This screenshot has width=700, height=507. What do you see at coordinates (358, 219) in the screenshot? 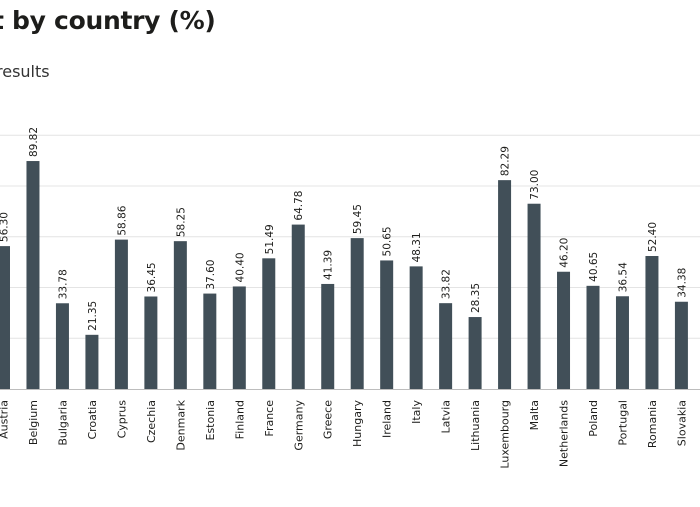
I see `value-label-hungary: 59.45` at bounding box center [358, 219].